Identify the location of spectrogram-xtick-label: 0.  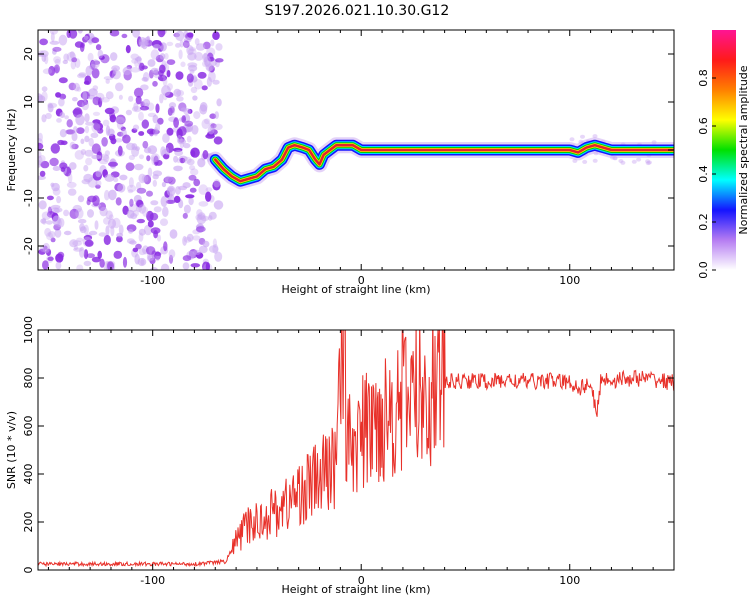
(361, 280).